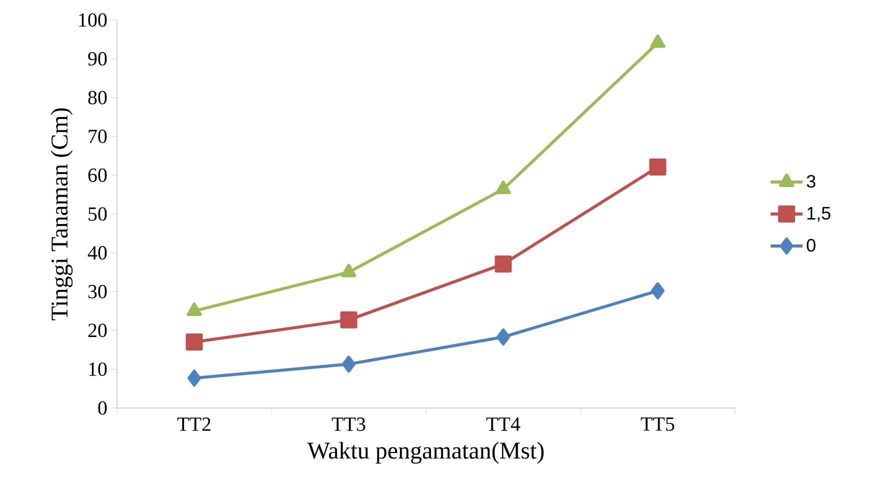  I want to click on x-tick-label: TT3, so click(349, 424).